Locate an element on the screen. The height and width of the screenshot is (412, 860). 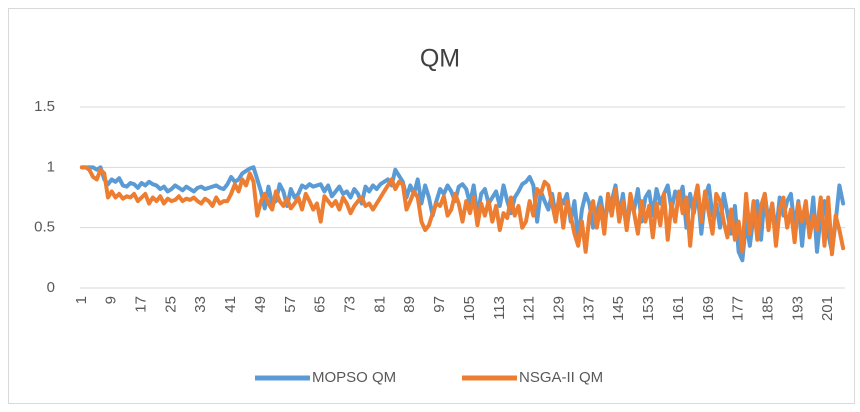
x-tick-label: 57 is located at coordinates (290, 304).